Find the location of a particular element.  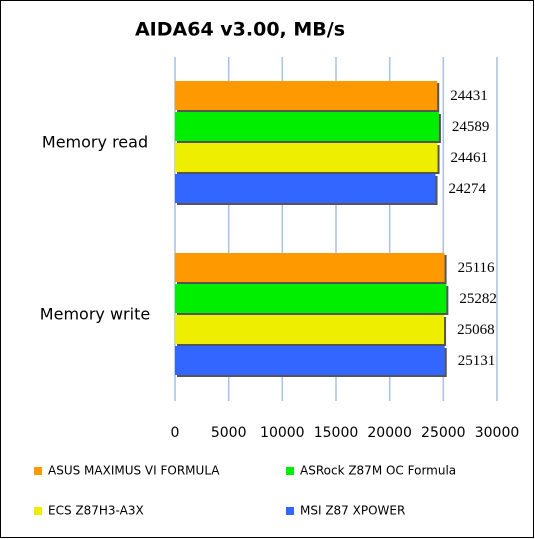

category-label: Memory read is located at coordinates (95, 142).